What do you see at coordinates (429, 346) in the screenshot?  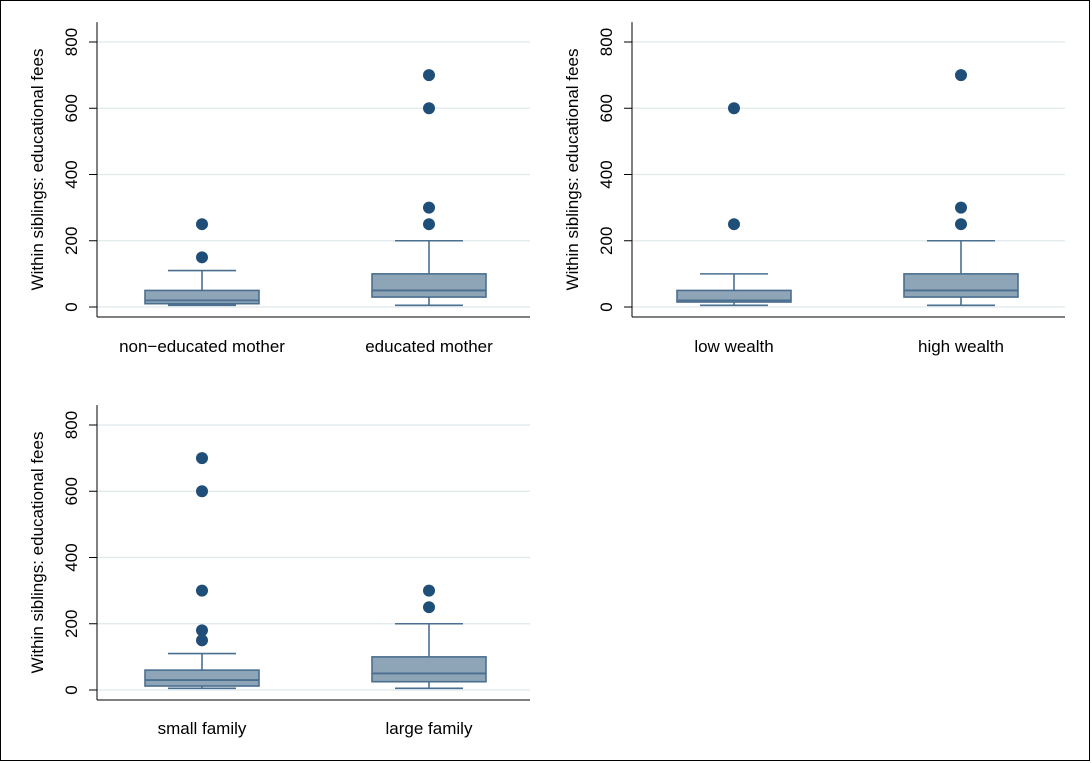 I see `category-label: educated mother` at bounding box center [429, 346].